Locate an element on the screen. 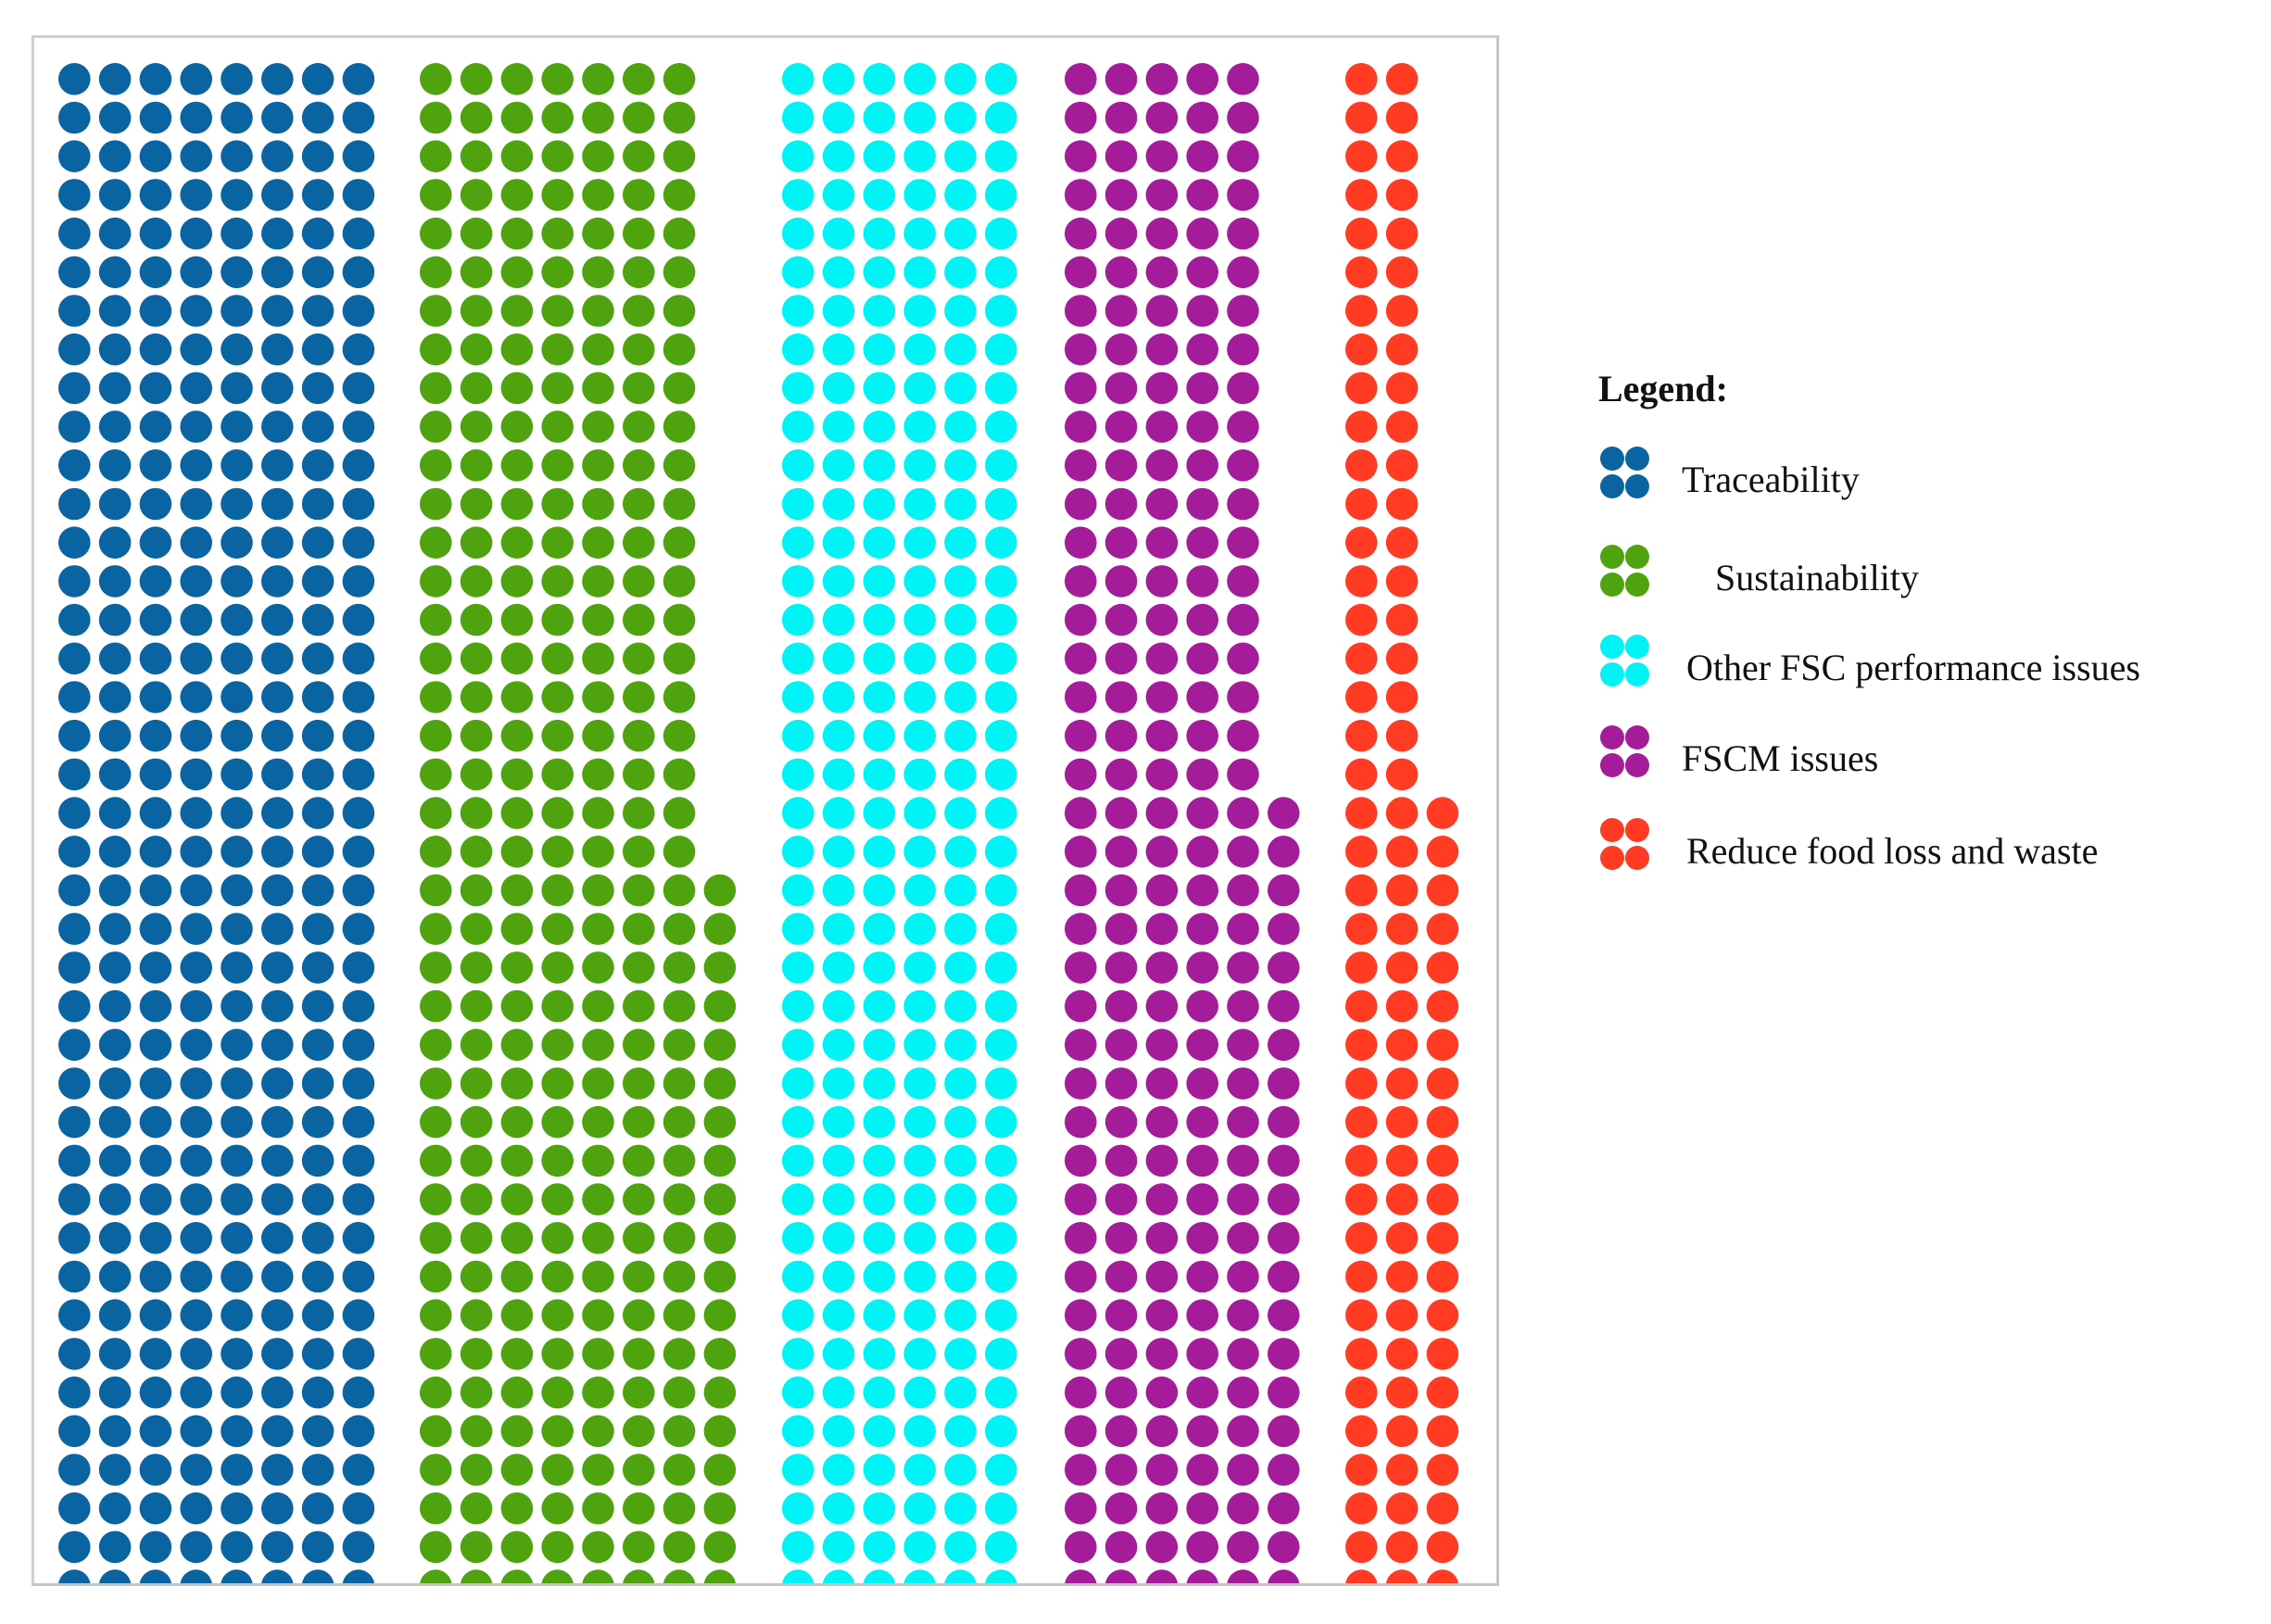  legend-label-fscm: FSCM issues is located at coordinates (1781, 758).